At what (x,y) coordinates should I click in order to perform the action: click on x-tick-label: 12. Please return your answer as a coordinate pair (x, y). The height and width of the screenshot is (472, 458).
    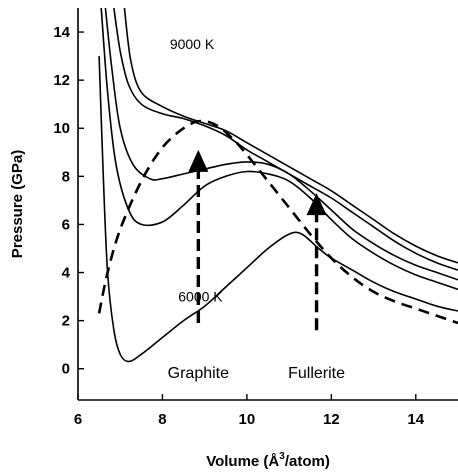
    Looking at the image, I should click on (331, 419).